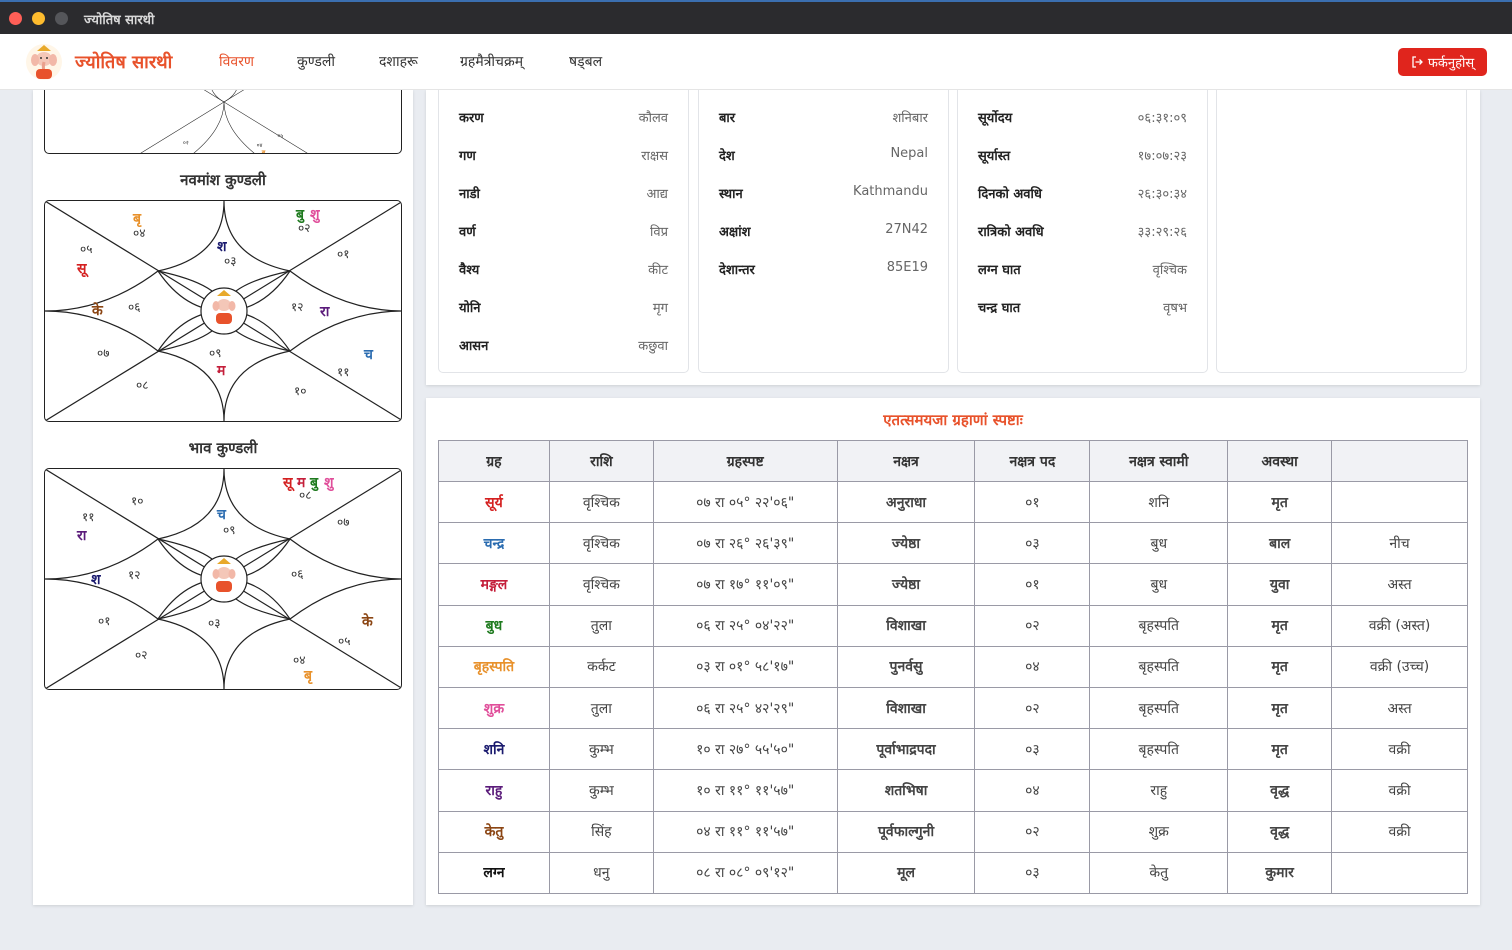  I want to click on window-titlebar: ज्योतिष सारथी, so click(756, 17).